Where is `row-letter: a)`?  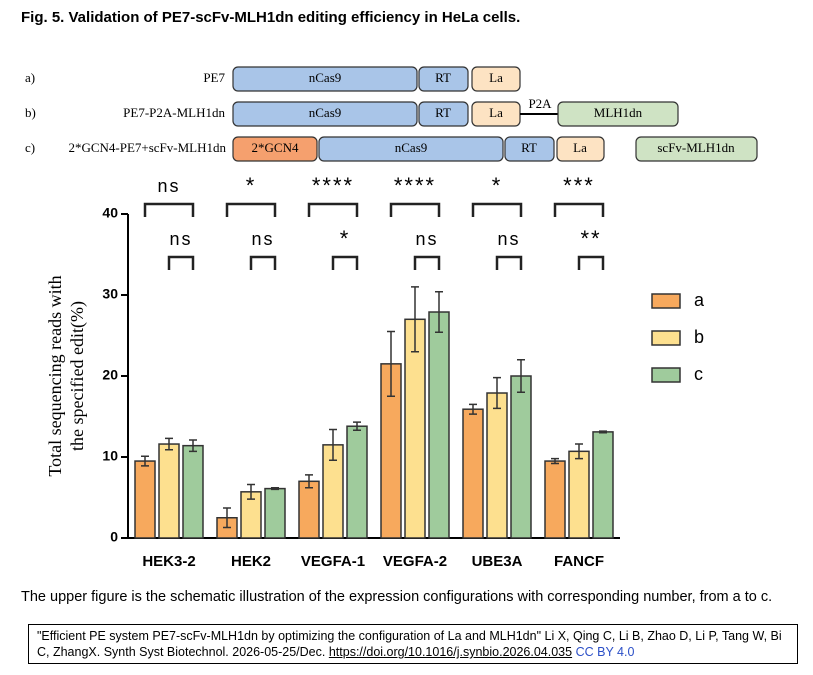 row-letter: a) is located at coordinates (30, 77).